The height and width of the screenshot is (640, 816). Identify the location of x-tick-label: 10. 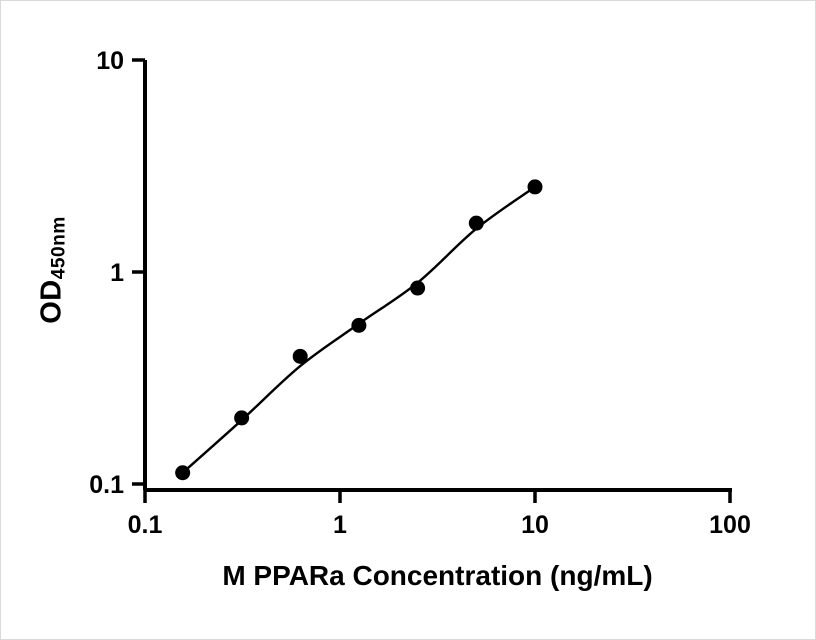
(535, 525).